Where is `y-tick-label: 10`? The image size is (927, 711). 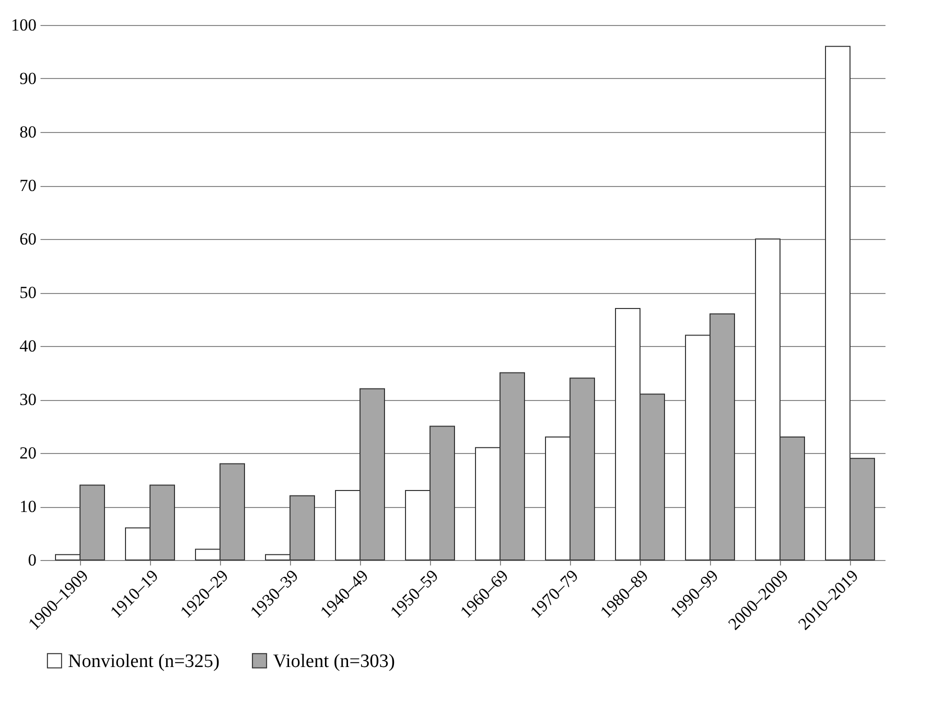
y-tick-label: 10 is located at coordinates (28, 506).